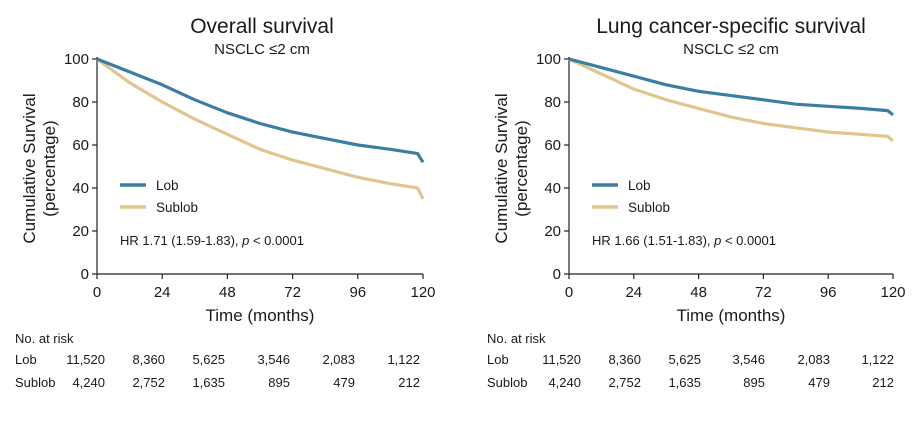 This screenshot has width=918, height=435. Describe the element at coordinates (731, 26) in the screenshot. I see `chart-title: Lung cancer-specific survival` at that location.